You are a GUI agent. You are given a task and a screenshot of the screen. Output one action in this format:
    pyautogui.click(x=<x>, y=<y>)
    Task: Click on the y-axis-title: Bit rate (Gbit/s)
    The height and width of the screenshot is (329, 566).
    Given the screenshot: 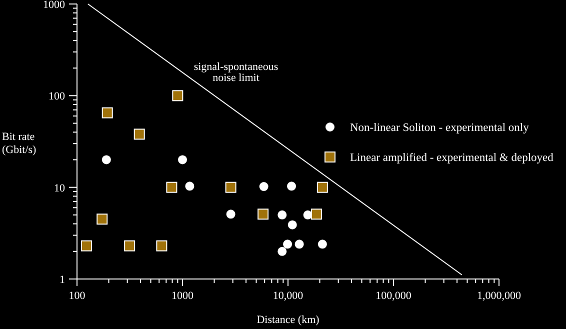 What is the action you would take?
    pyautogui.click(x=19, y=143)
    